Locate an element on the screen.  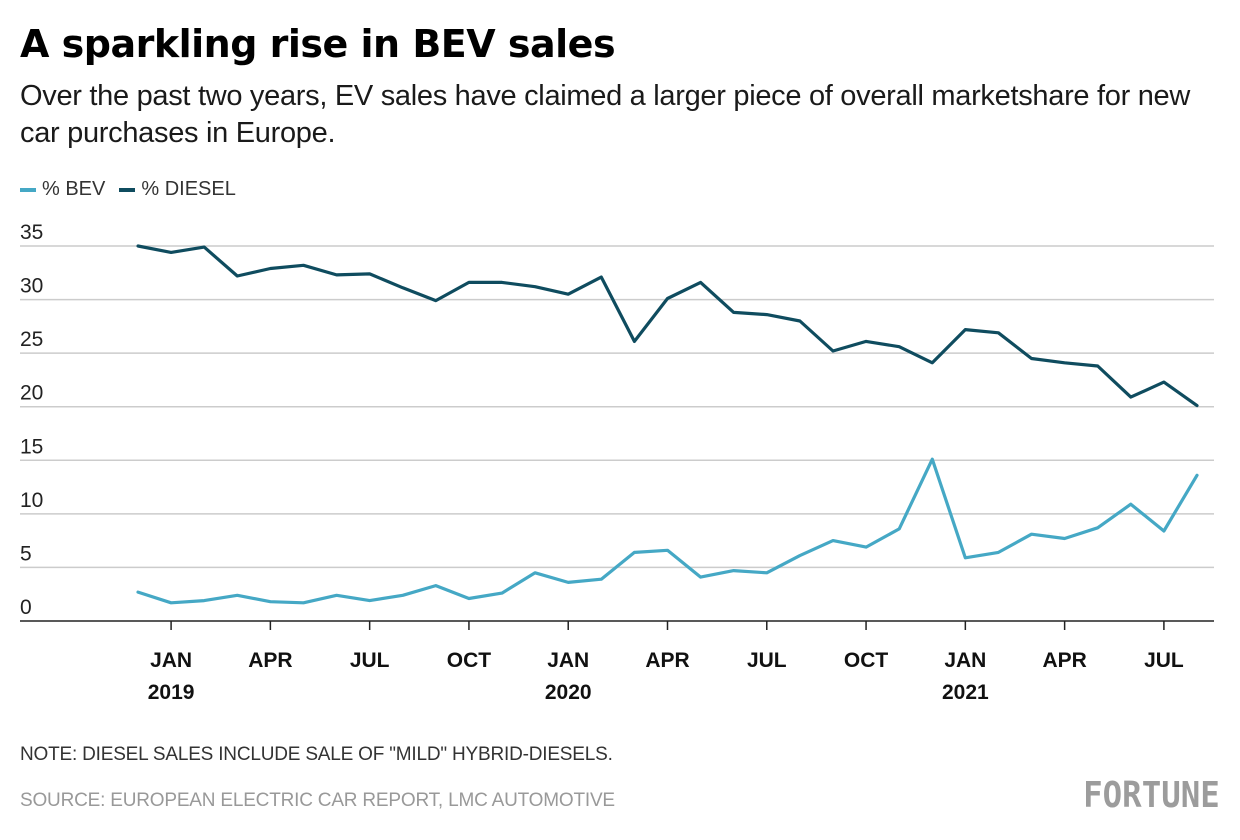
legend-label-bev: % BEV is located at coordinates (74, 189).